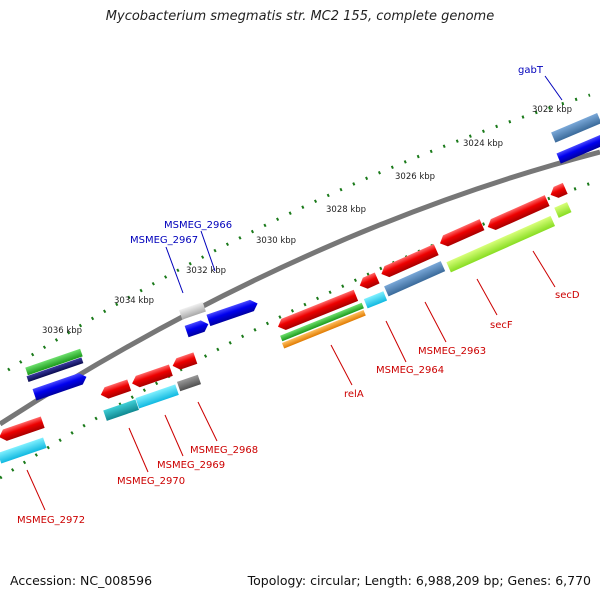  I want to click on MSMEG_2970-cds, so click(115, 389).